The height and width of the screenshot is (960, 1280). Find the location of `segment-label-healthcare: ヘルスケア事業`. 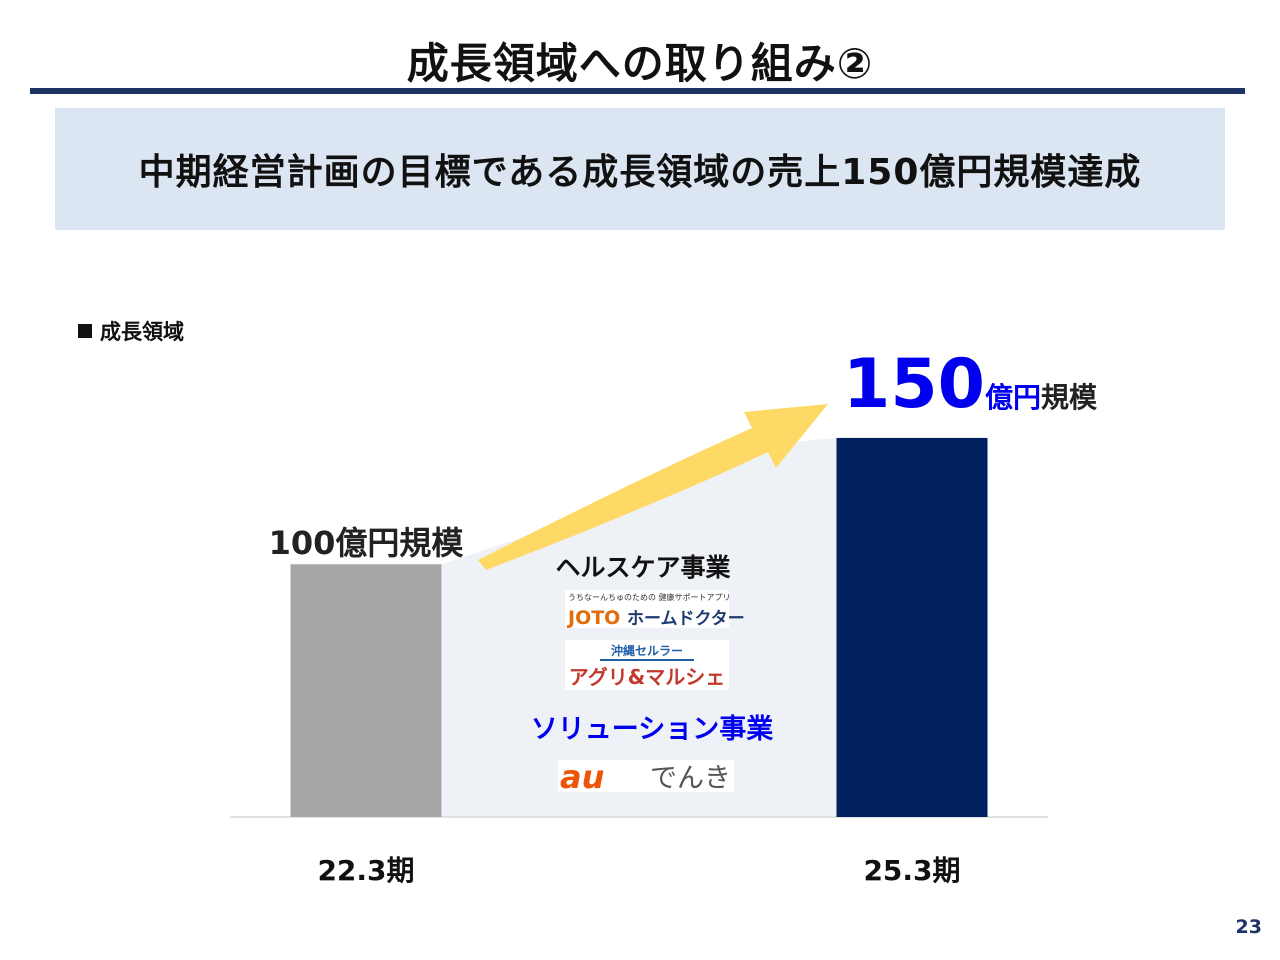

segment-label-healthcare: ヘルスケア事業 is located at coordinates (642, 567).